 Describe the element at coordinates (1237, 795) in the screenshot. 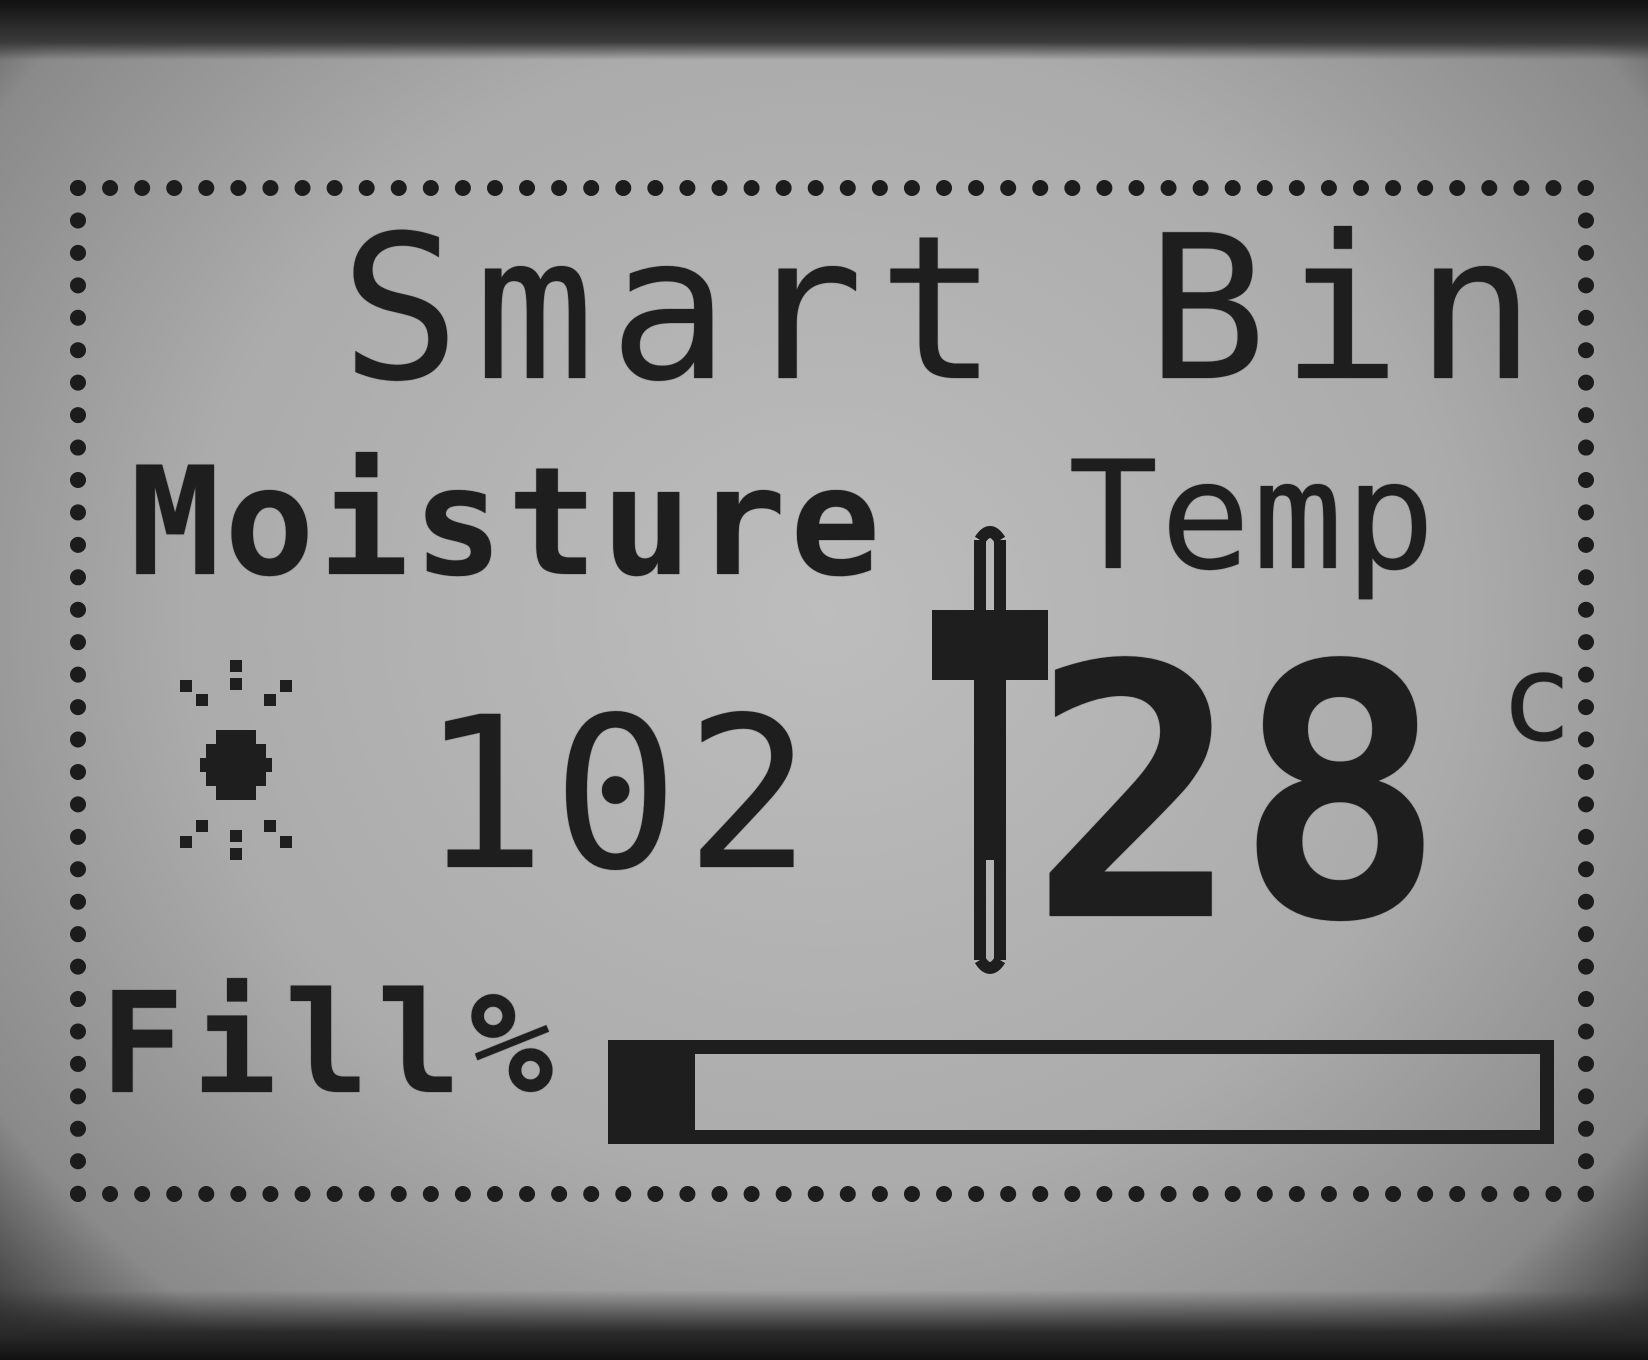

I see `temperature-value: 28` at that location.